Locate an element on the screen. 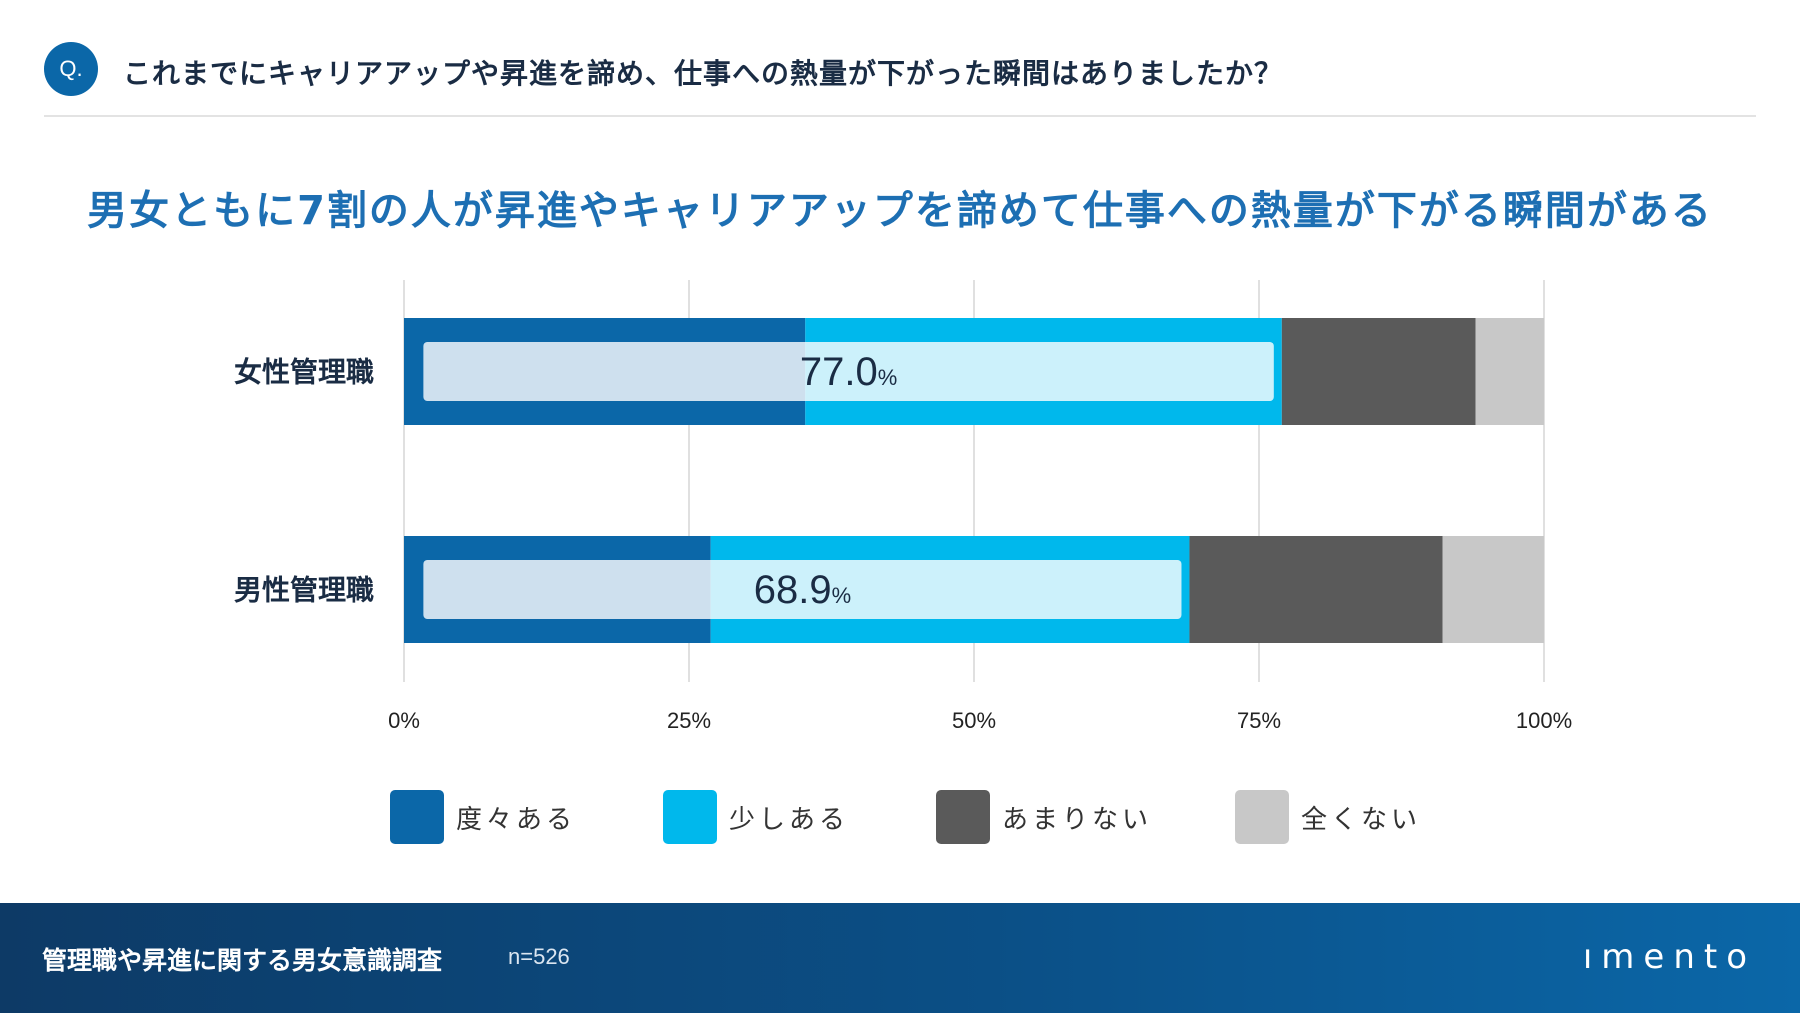 The image size is (1800, 1013). survey-title: 管理職や昇進に関する男女意識調査 is located at coordinates (242, 960).